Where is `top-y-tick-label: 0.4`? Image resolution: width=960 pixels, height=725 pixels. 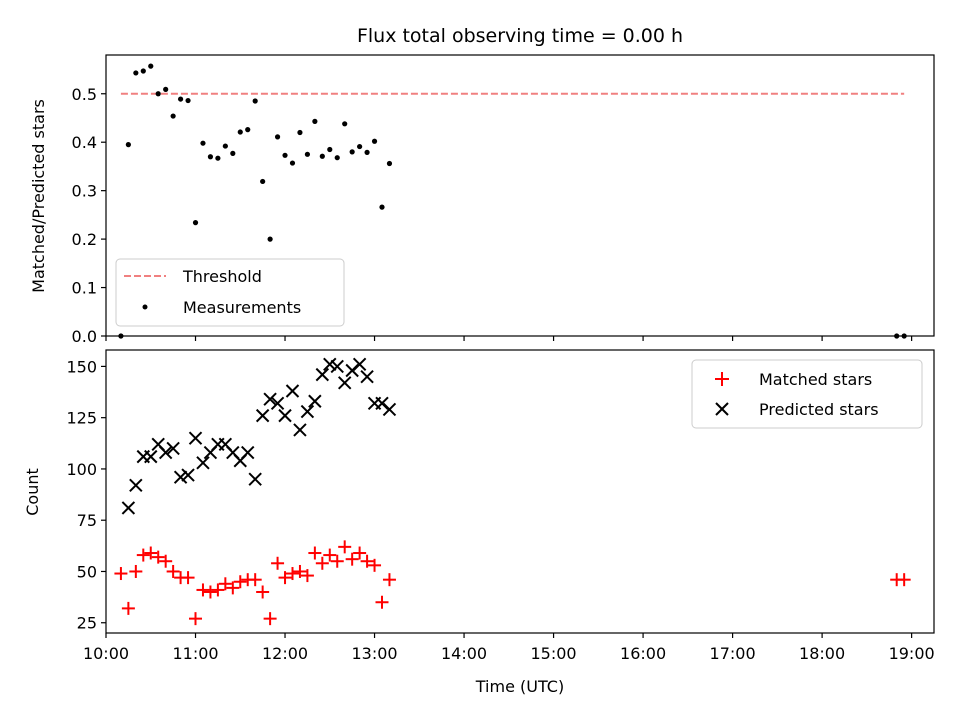 top-y-tick-label: 0.4 is located at coordinates (84, 142).